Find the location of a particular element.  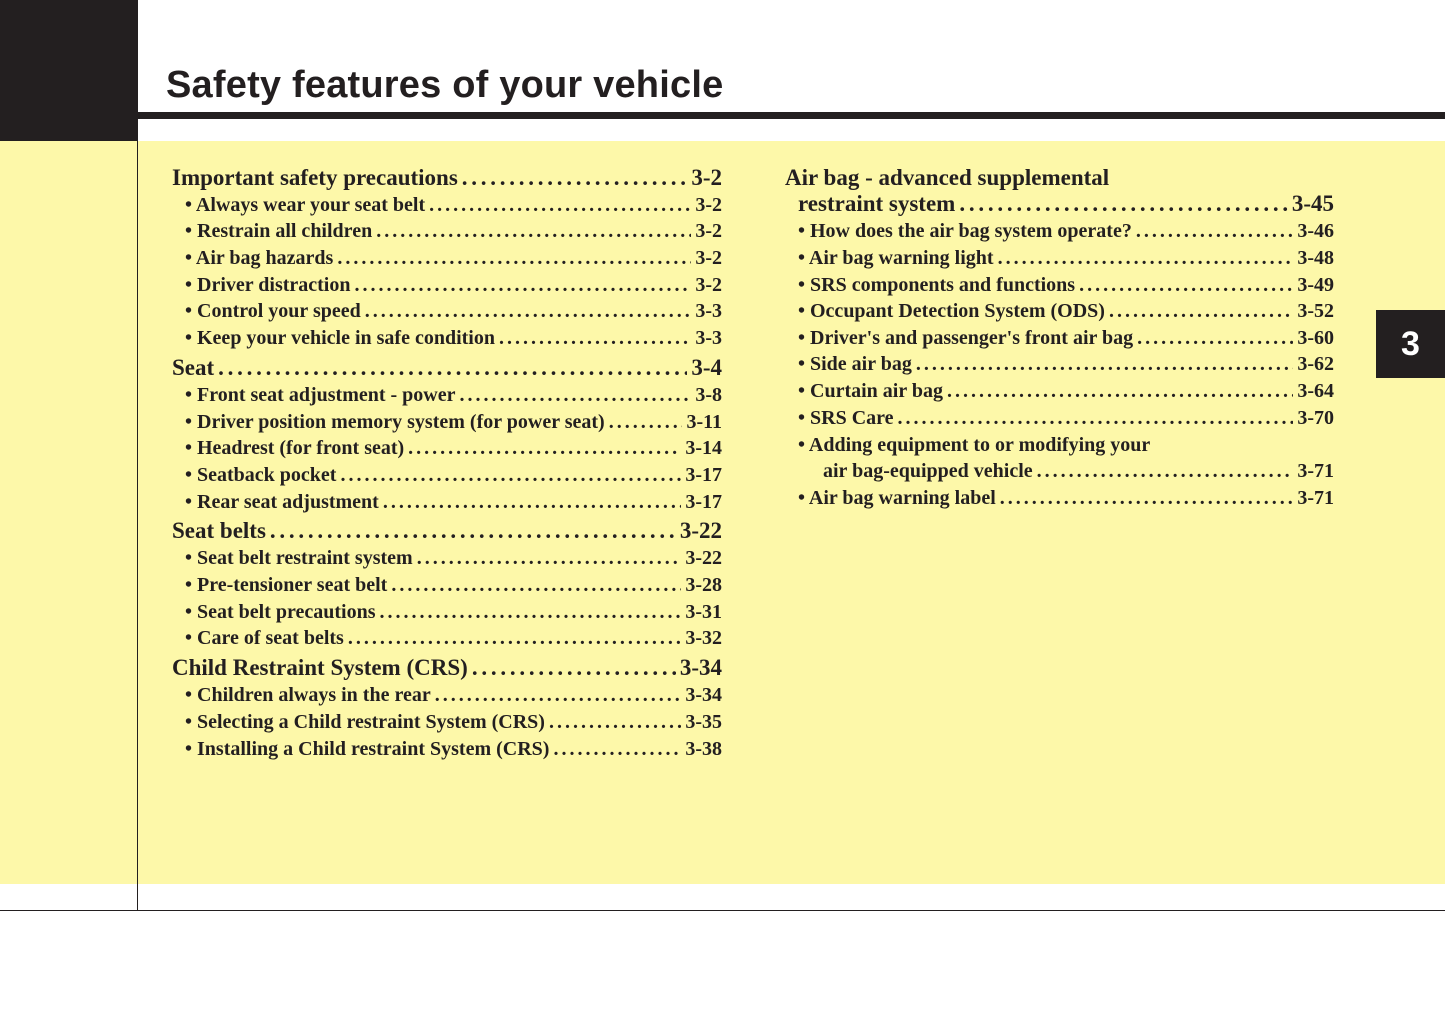

toc-entry: • Care of seat belts 3-32 is located at coordinates (453, 638).